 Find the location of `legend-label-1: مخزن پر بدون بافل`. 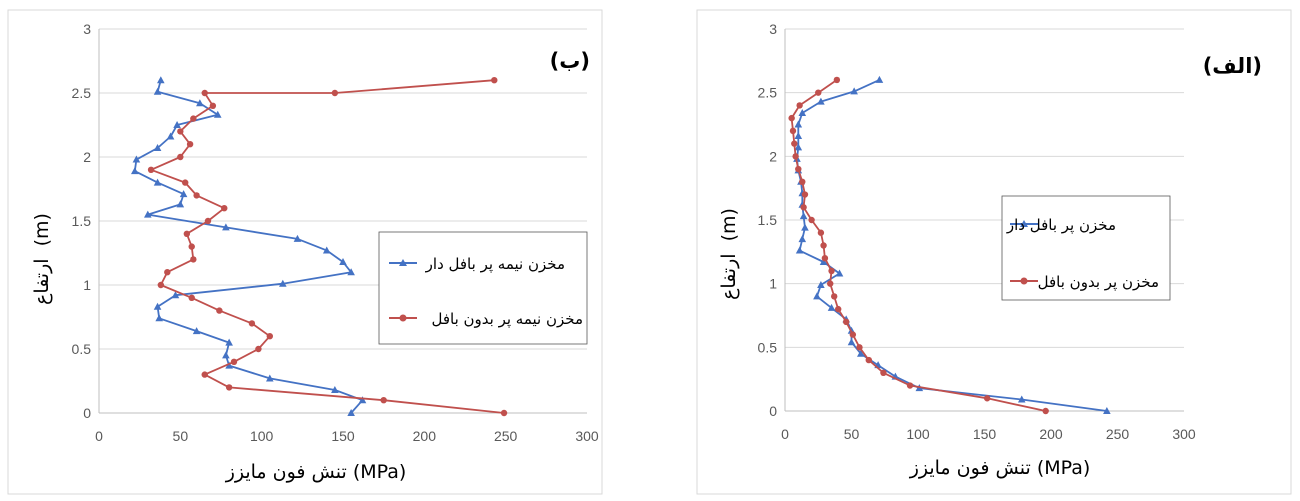

legend-label-1: مخزن پر بدون بافل is located at coordinates (1098, 282).